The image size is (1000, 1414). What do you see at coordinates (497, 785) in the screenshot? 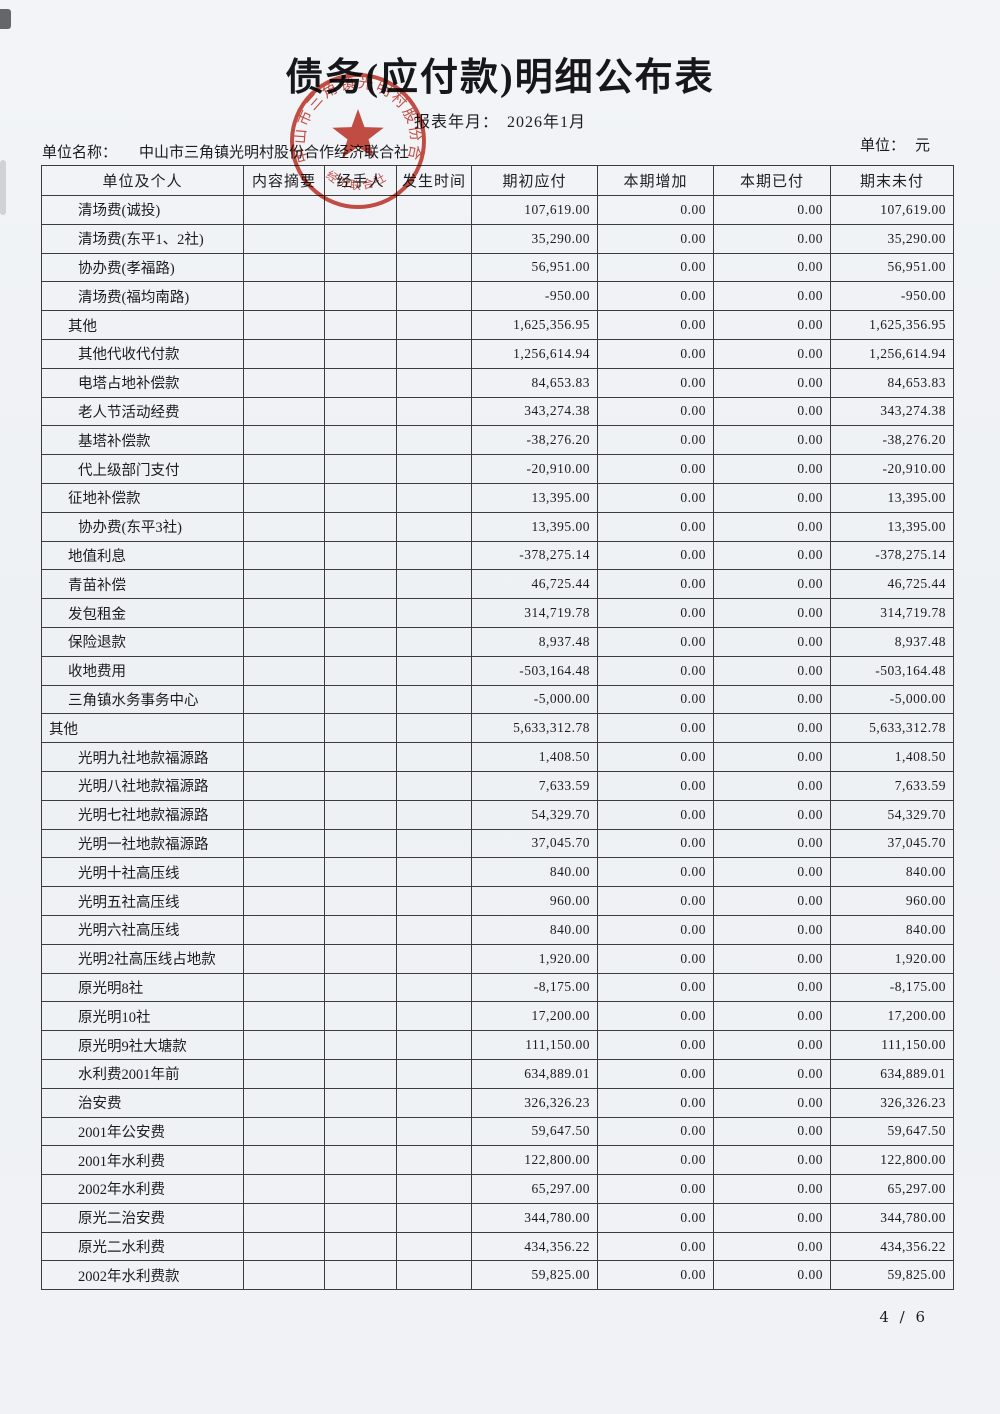
I see `table-row: 光明八社地款福源路 7,633.59 0.00 0.00 7,633.59` at bounding box center [497, 785].